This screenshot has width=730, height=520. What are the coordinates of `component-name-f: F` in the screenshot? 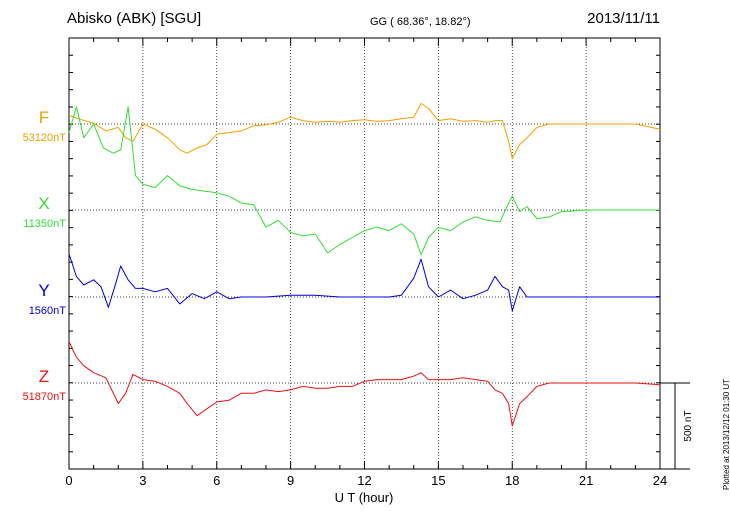 It's located at (44, 117).